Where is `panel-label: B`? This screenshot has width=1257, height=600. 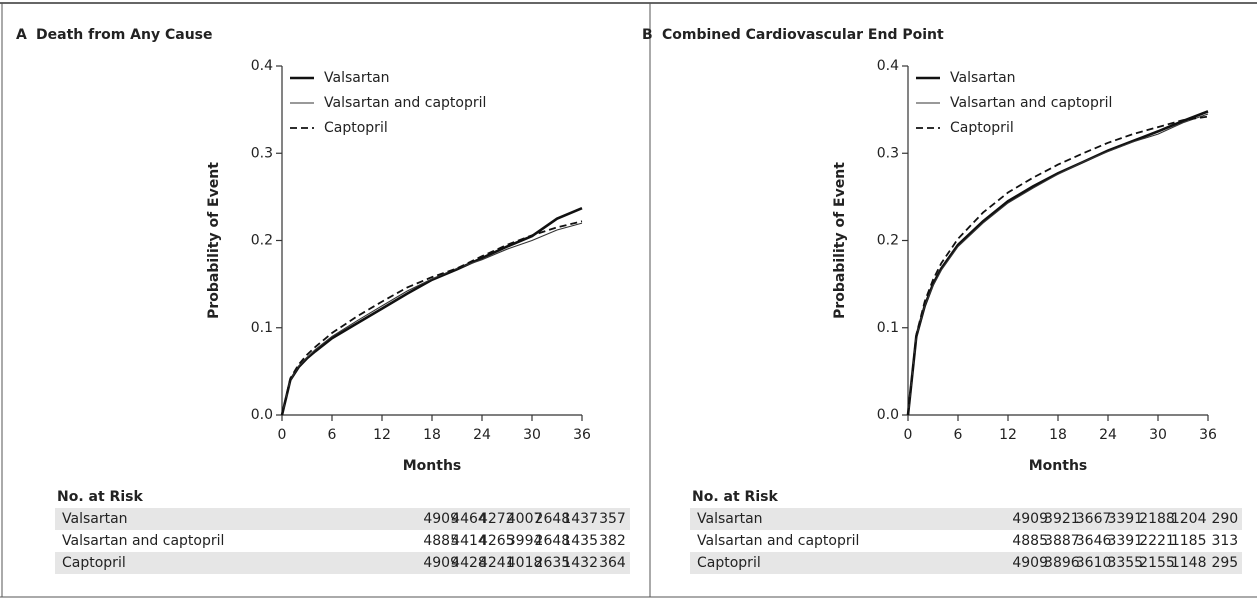
panel-label: B is located at coordinates (647, 35).